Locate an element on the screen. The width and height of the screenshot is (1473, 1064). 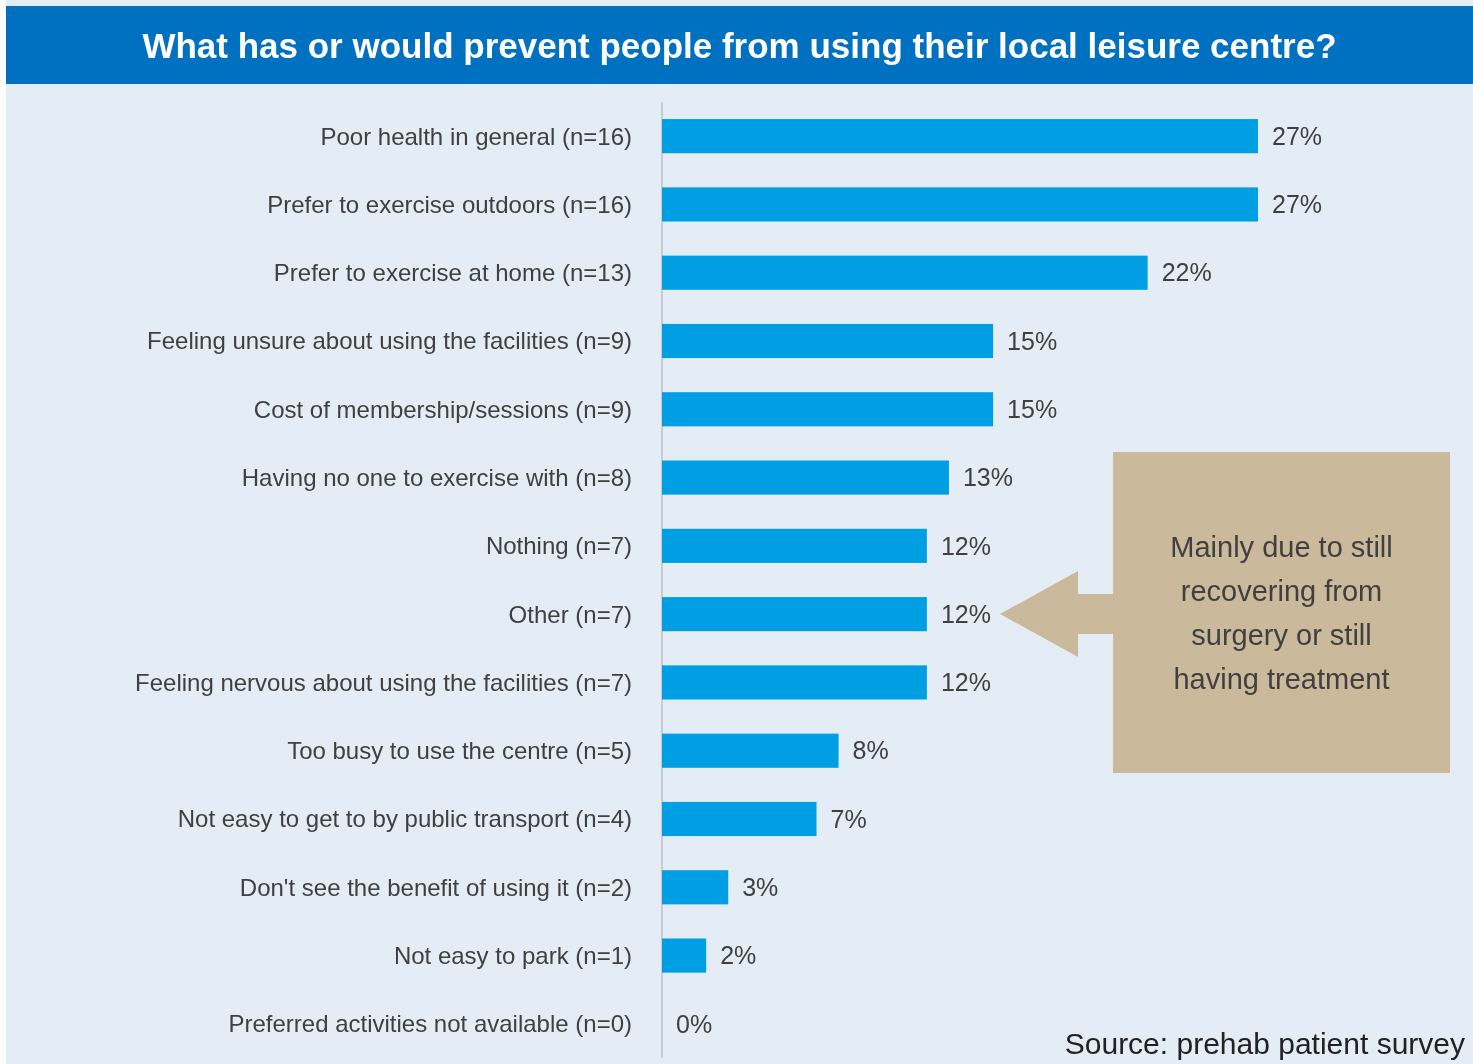
data-label: 0% is located at coordinates (694, 1023).